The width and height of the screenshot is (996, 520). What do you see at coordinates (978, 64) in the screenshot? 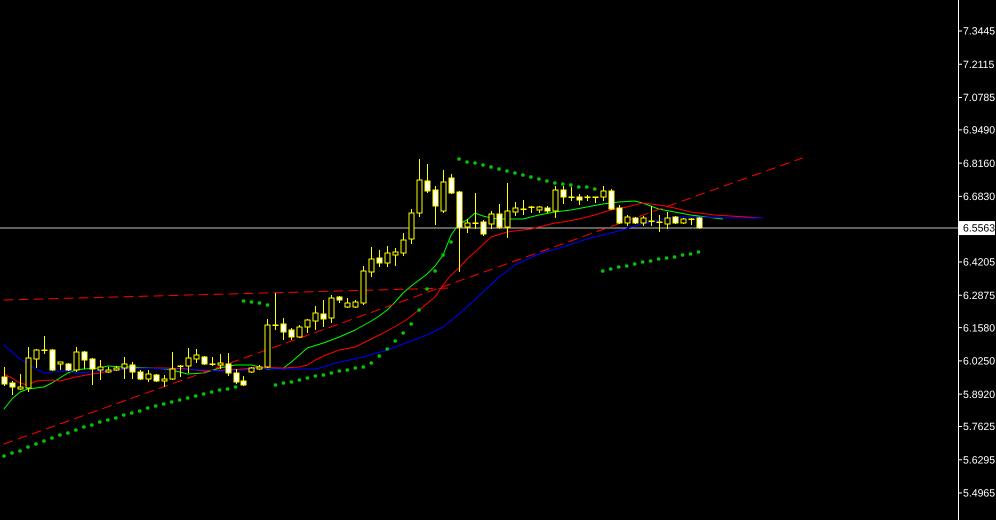
I see `y-tick-label: 7.2115` at bounding box center [978, 64].